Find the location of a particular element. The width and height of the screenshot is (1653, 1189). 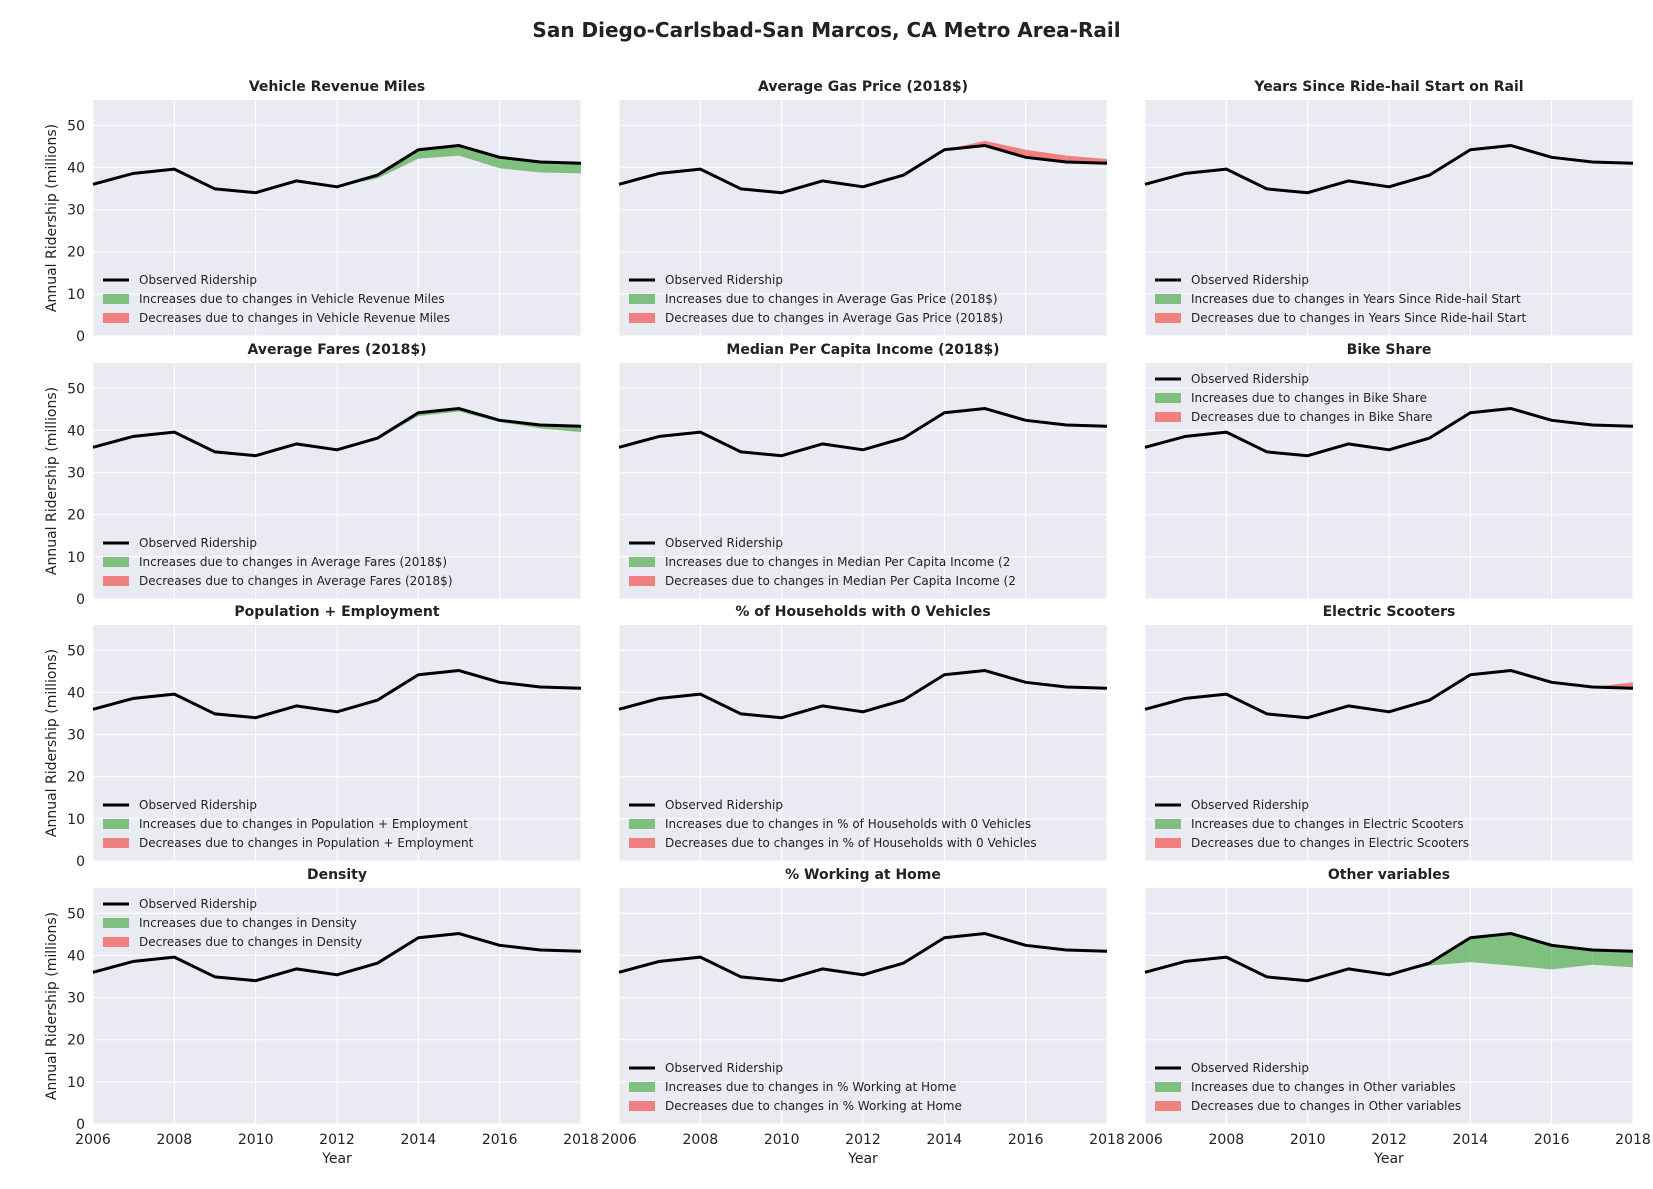

panel-title: Median Per Capita Income (2018$) is located at coordinates (862, 350).